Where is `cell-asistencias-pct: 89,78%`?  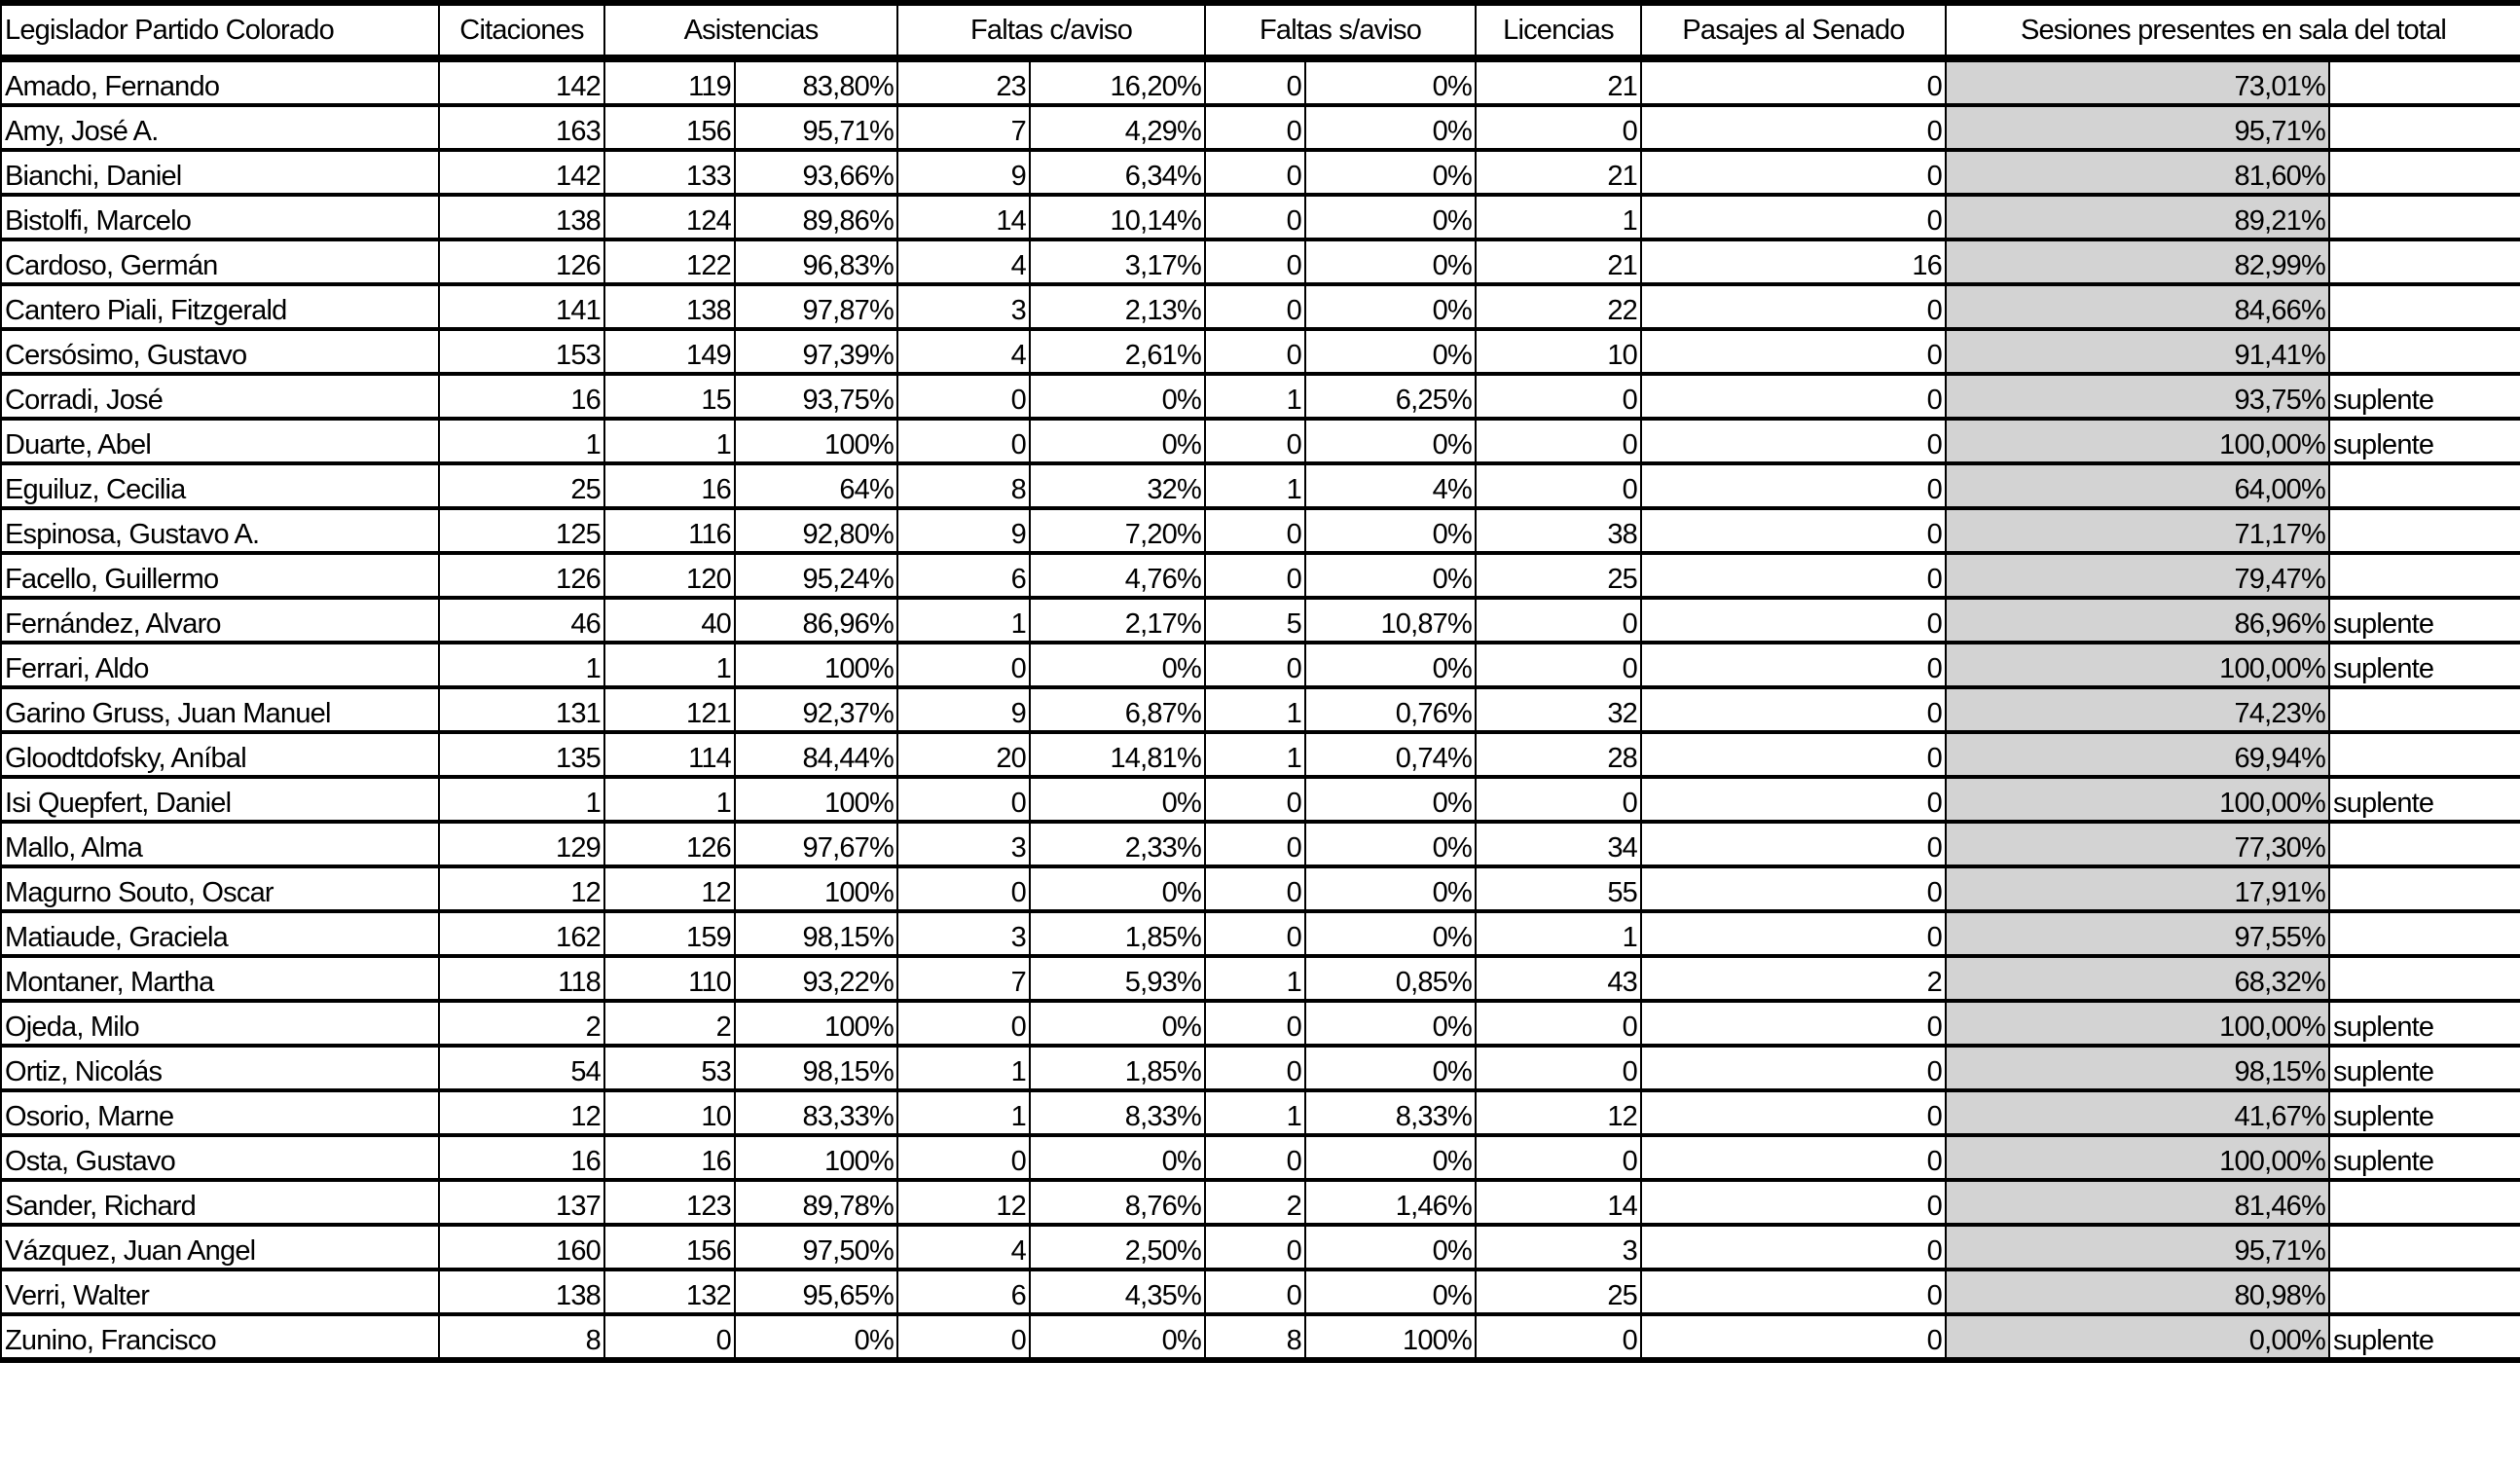
cell-asistencias-pct: 89,78% is located at coordinates (816, 1202).